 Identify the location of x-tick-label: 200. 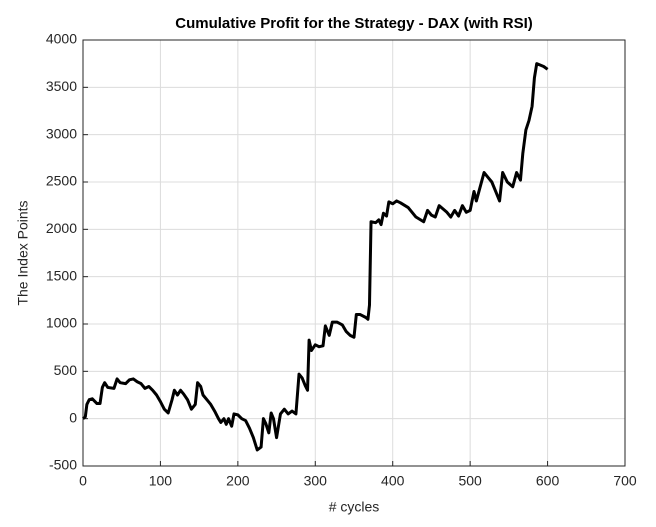
(238, 481).